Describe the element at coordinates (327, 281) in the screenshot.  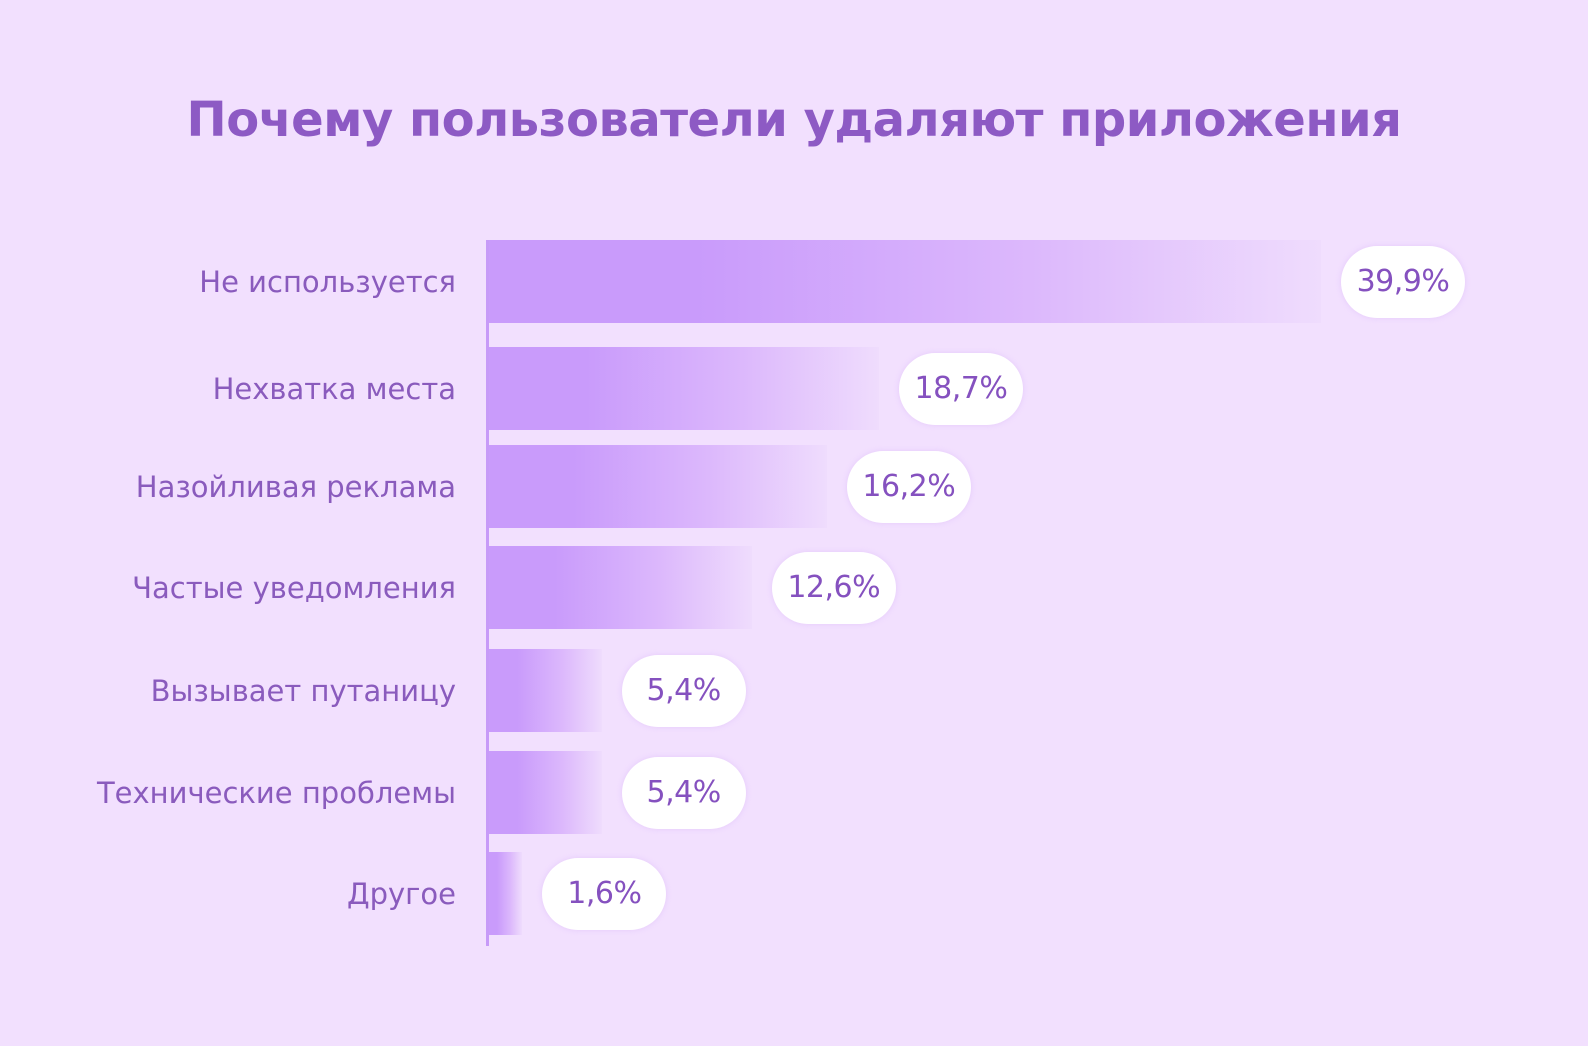
I see `category-label: Не используется` at that location.